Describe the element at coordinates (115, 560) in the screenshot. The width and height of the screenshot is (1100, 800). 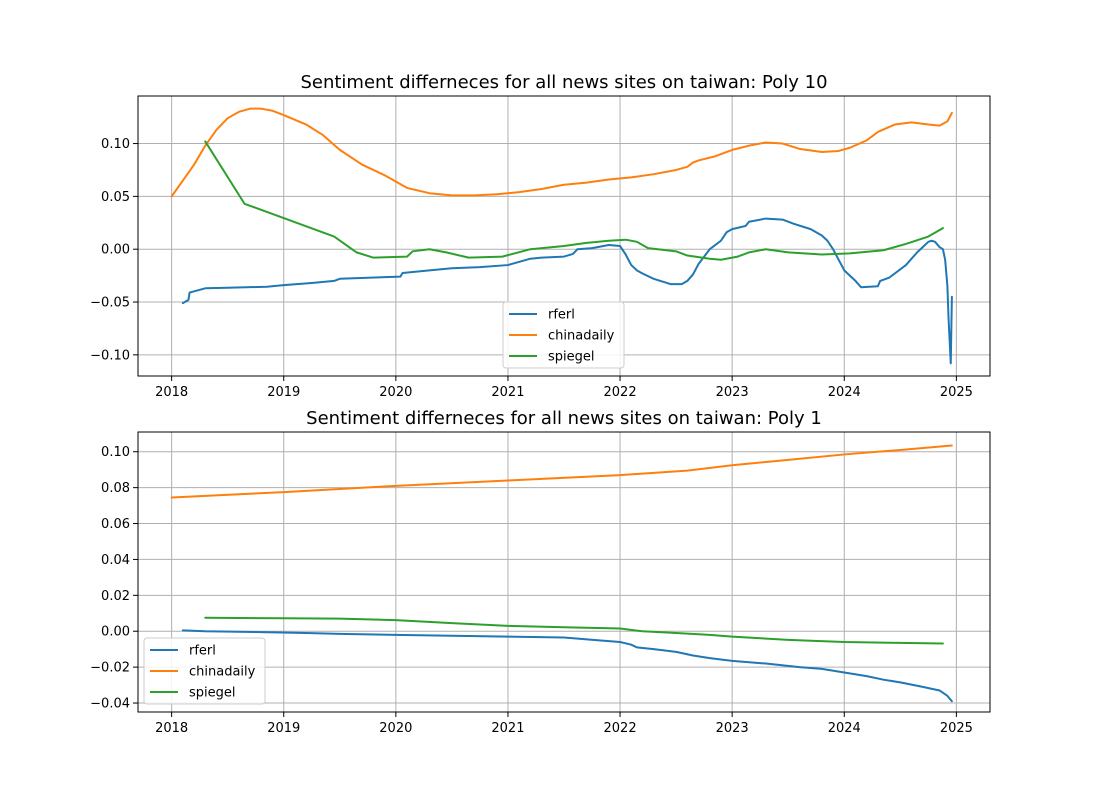
I see `y-tick-label: 0.04` at that location.